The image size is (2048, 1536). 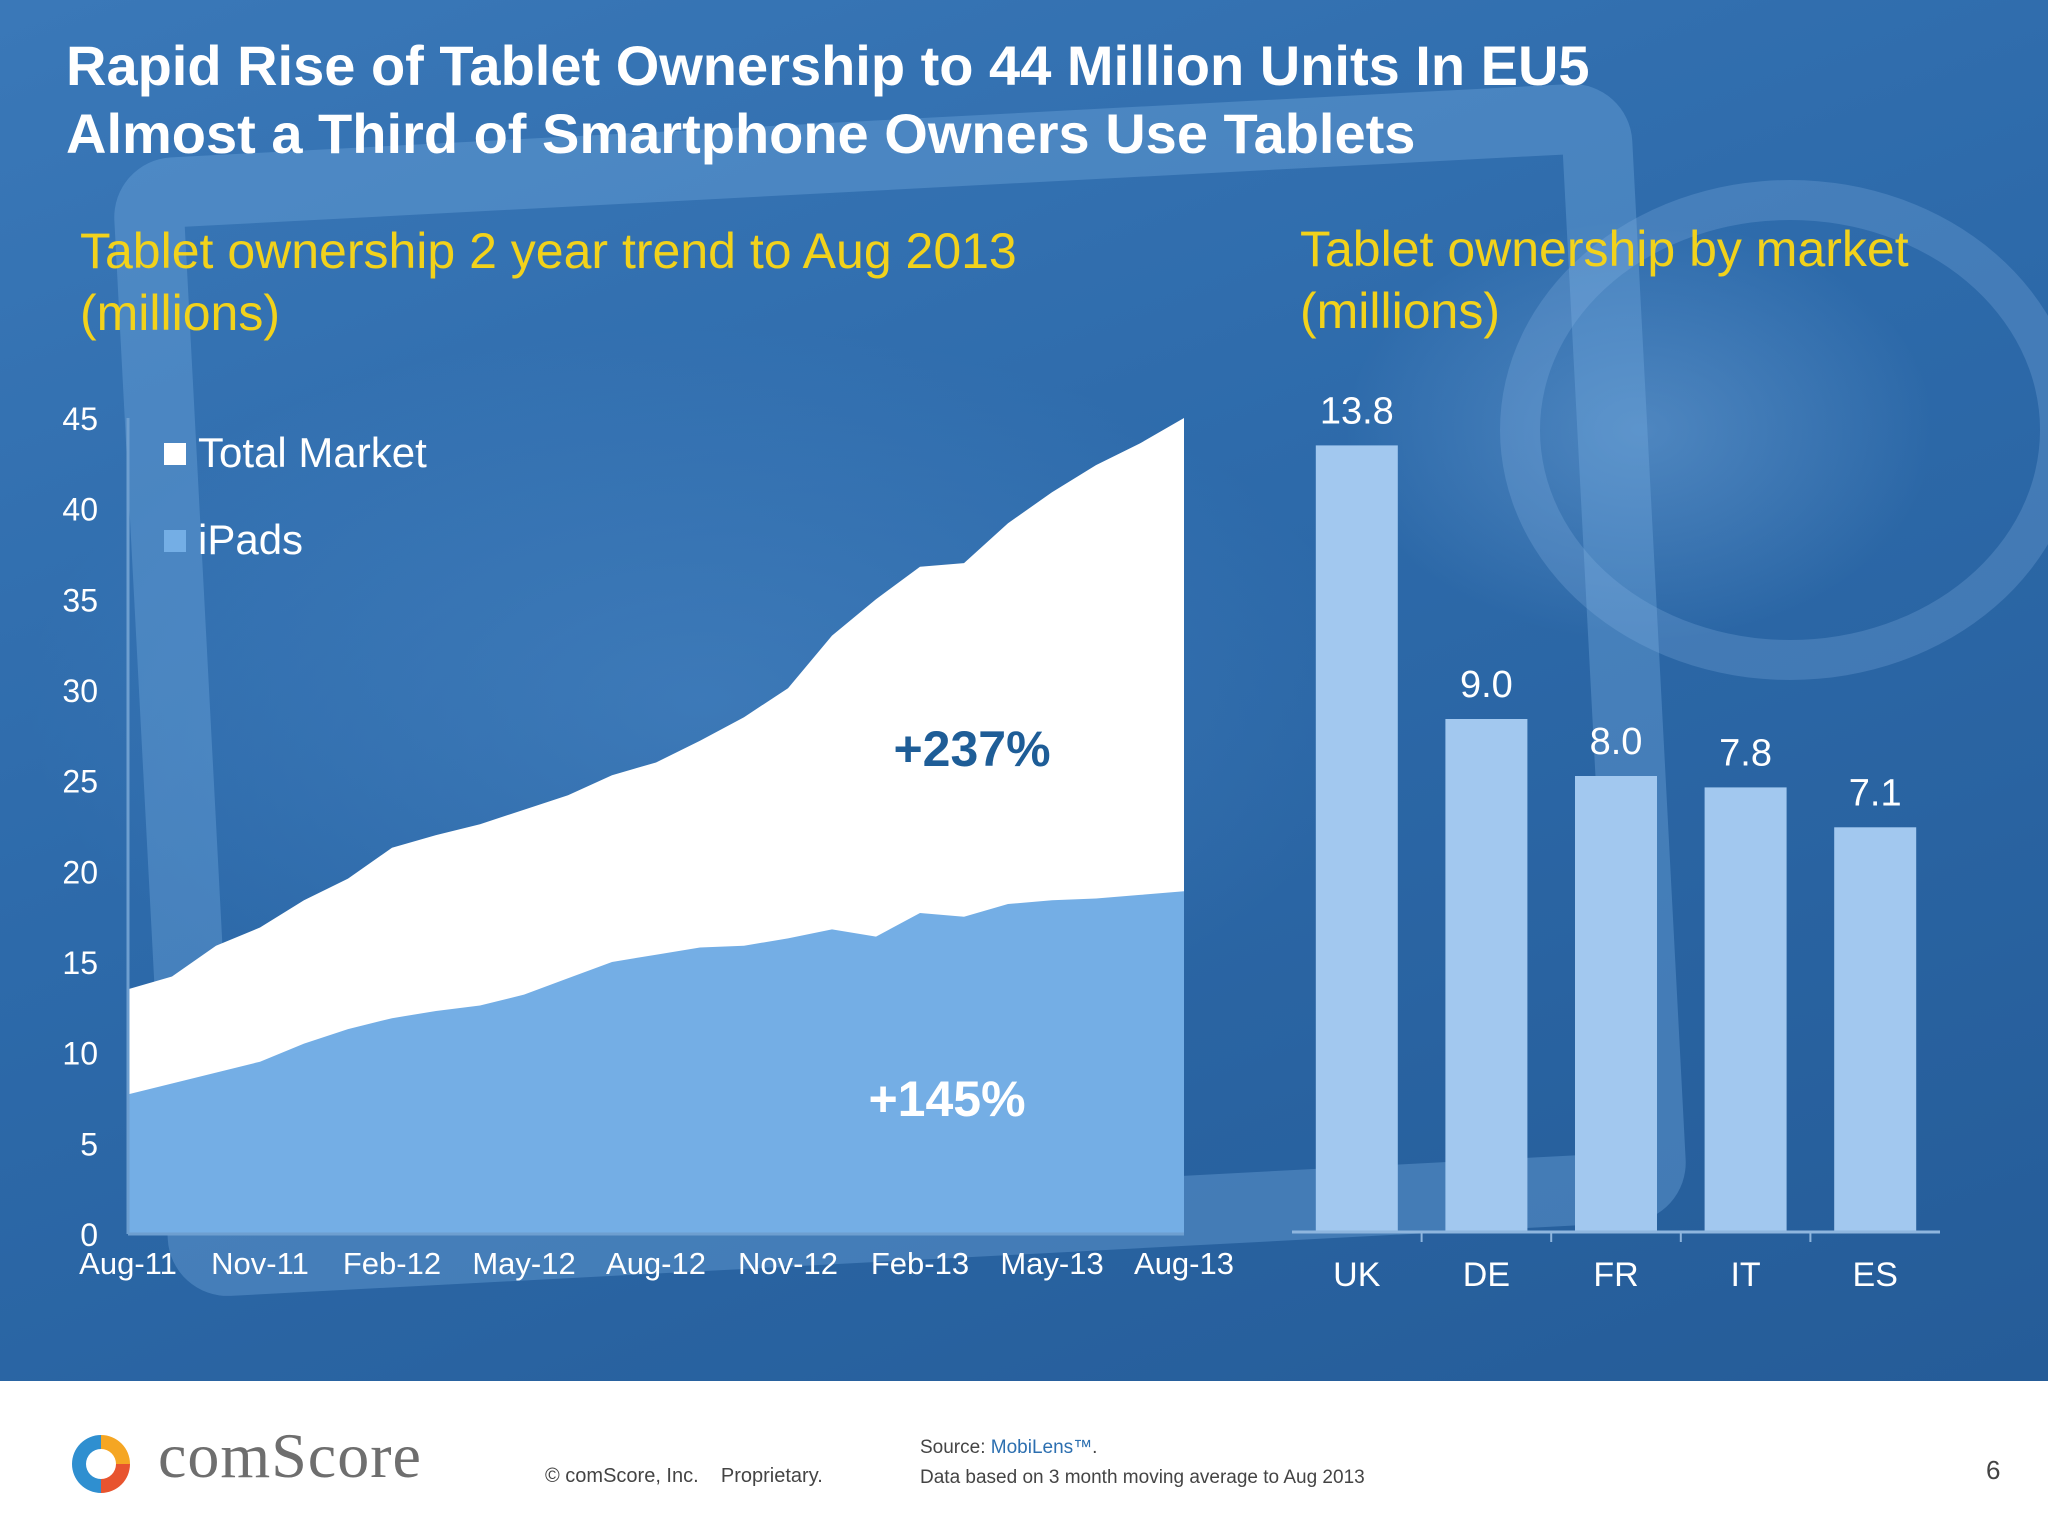 I want to click on x-tick-label: Feb-12, so click(x=392, y=1263).